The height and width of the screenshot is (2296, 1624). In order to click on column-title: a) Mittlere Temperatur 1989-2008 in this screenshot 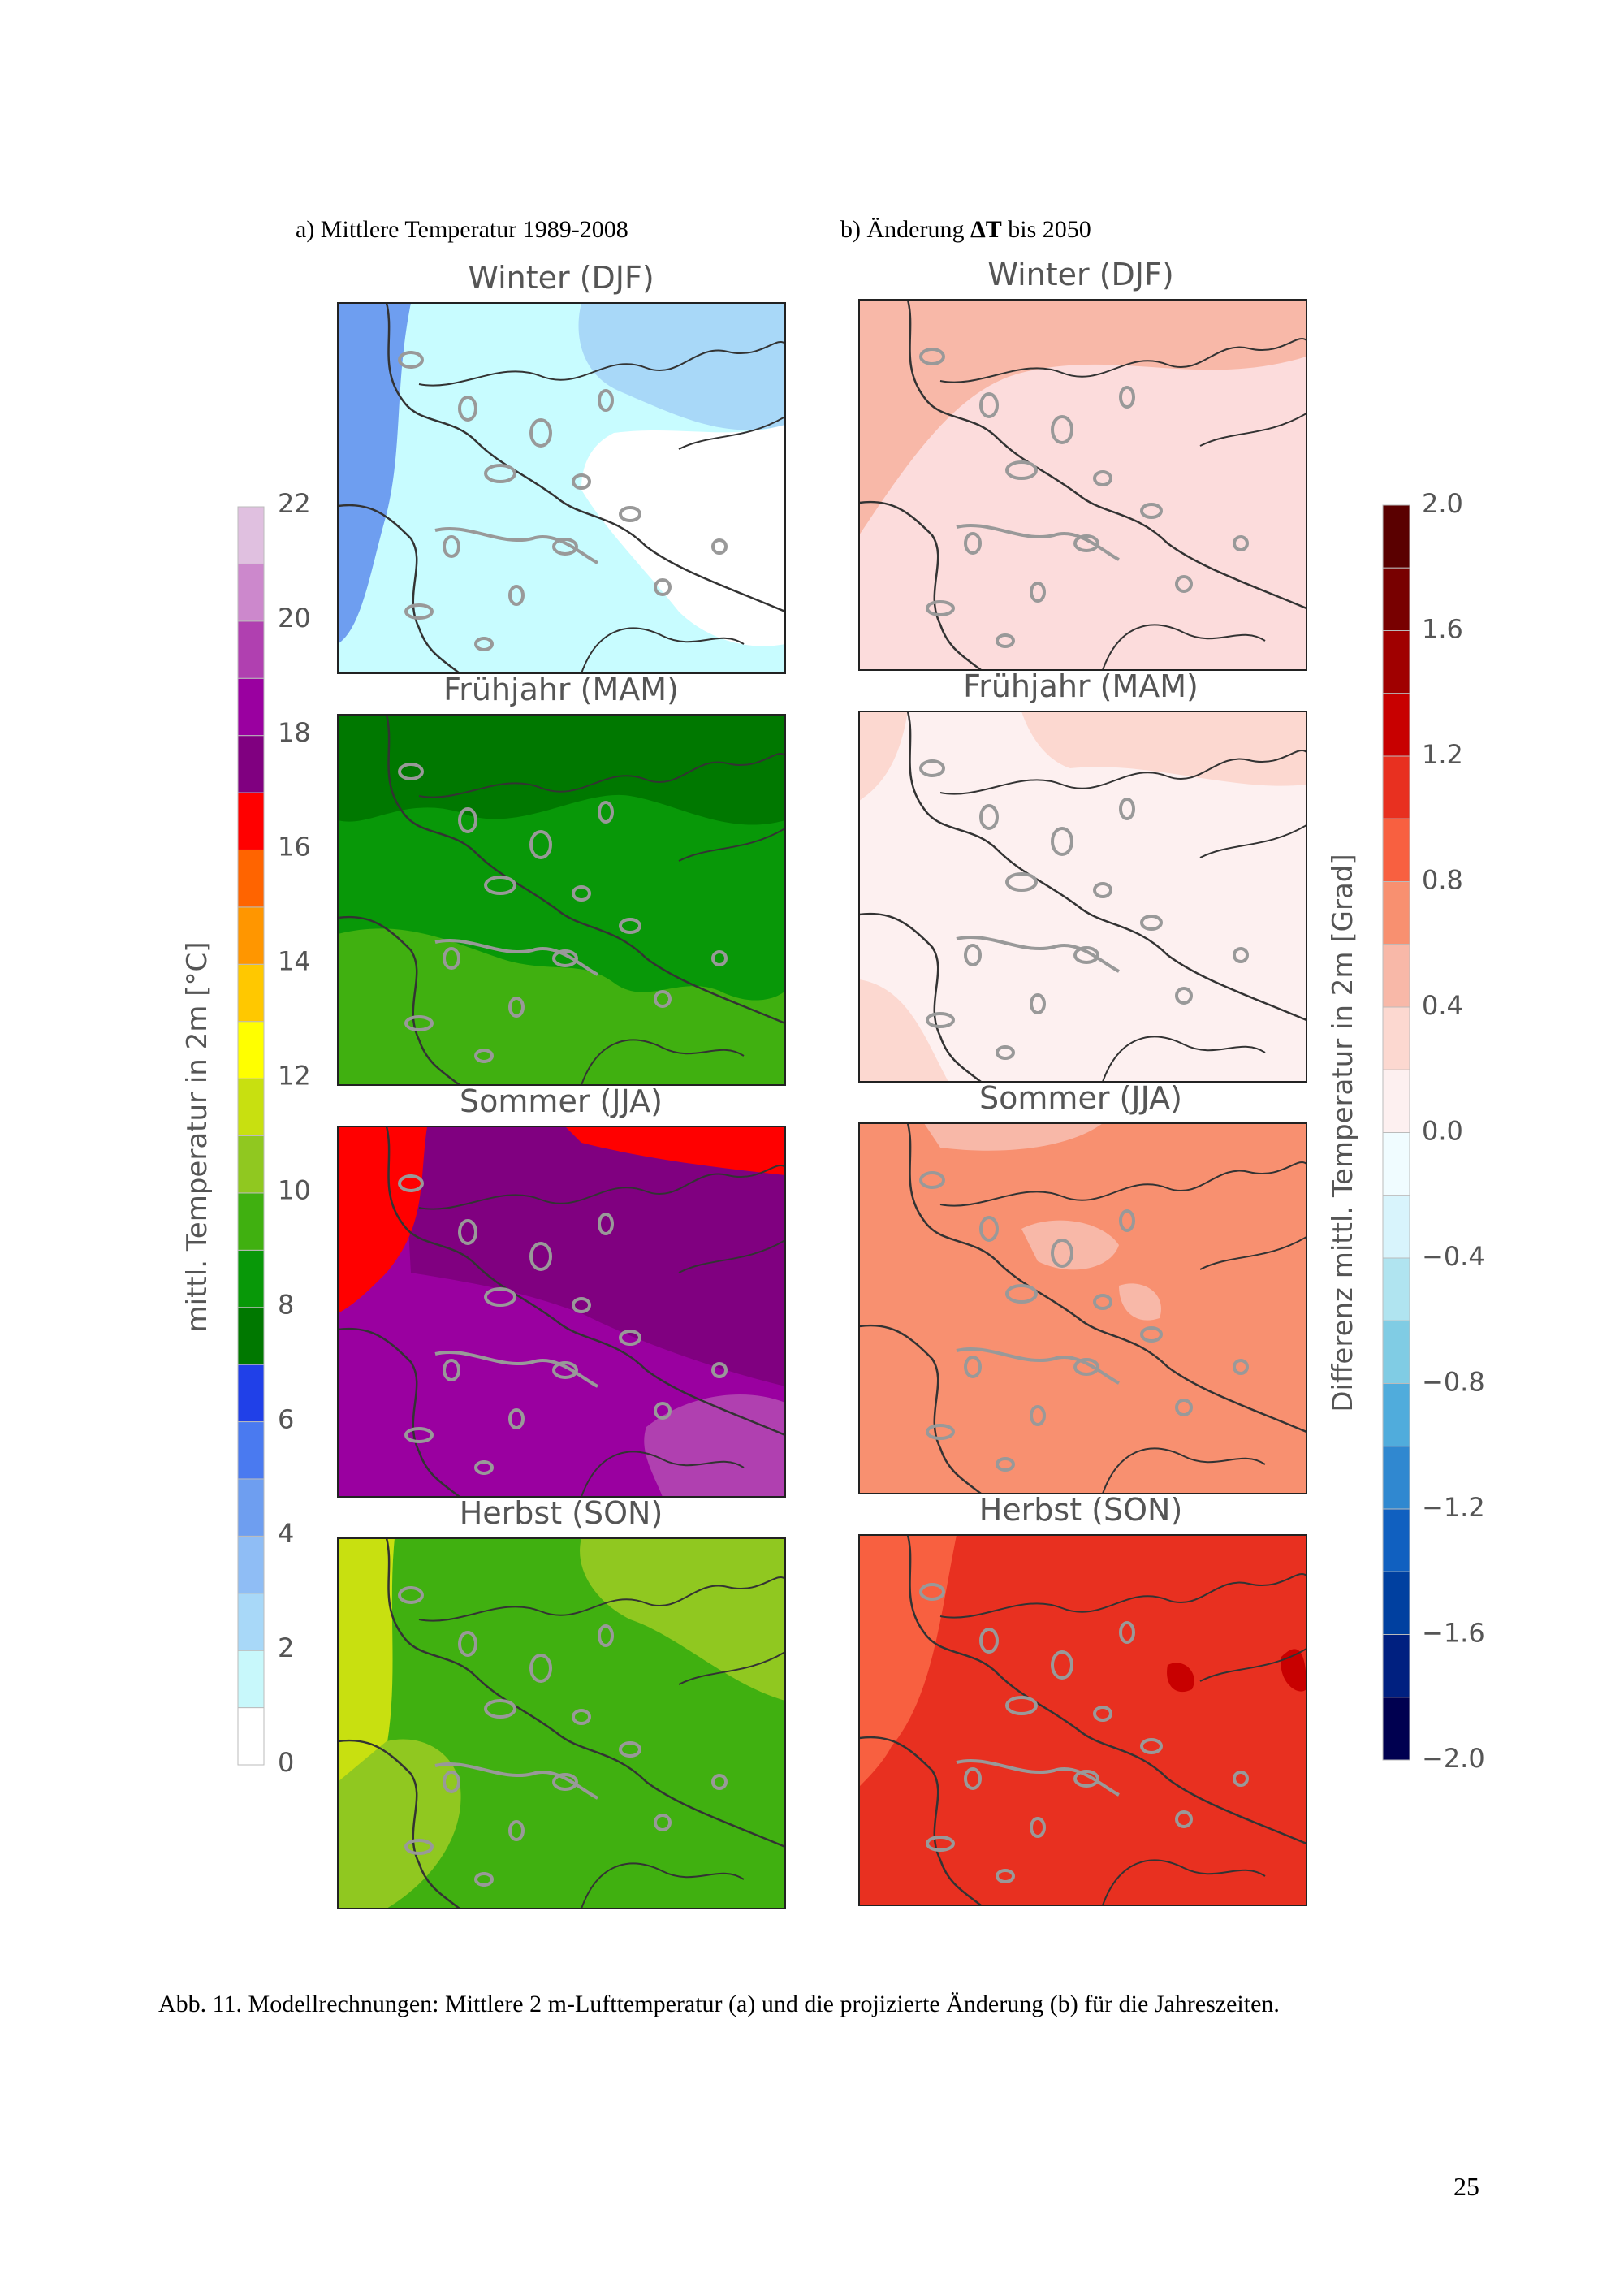, I will do `click(462, 229)`.